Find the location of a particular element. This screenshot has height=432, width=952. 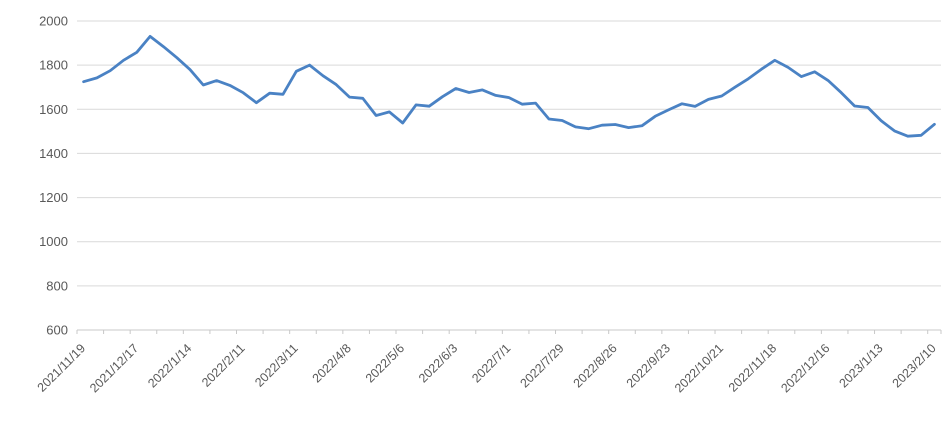

x-axis-tick-label: 2022/7/1 is located at coordinates (491, 363).